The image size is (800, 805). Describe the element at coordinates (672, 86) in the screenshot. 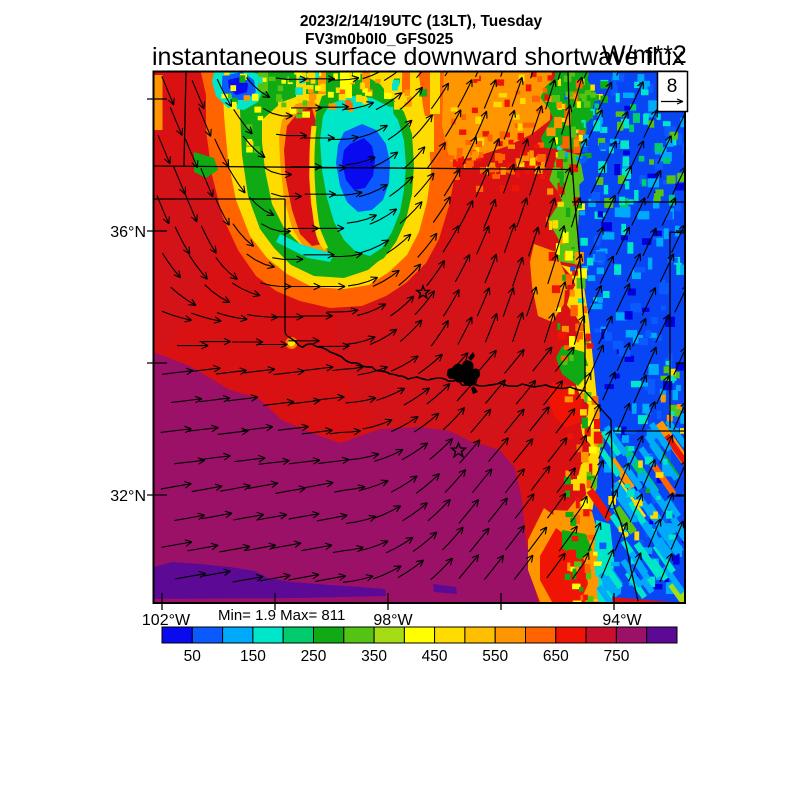

I see `svg-text: 8` at that location.